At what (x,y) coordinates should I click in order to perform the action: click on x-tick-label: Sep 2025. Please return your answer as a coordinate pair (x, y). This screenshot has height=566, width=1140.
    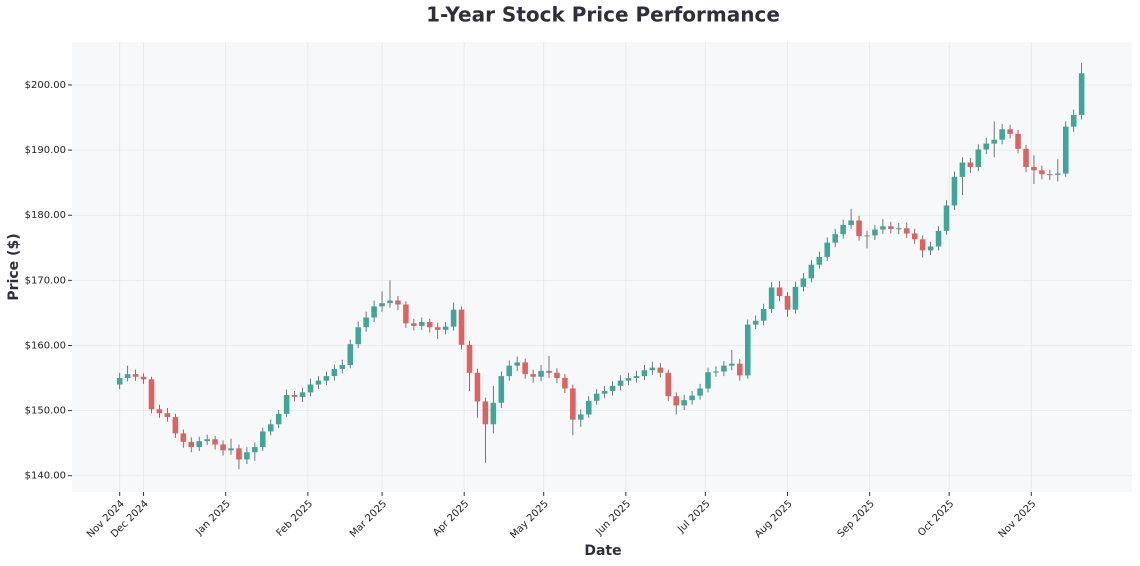
    Looking at the image, I should click on (856, 518).